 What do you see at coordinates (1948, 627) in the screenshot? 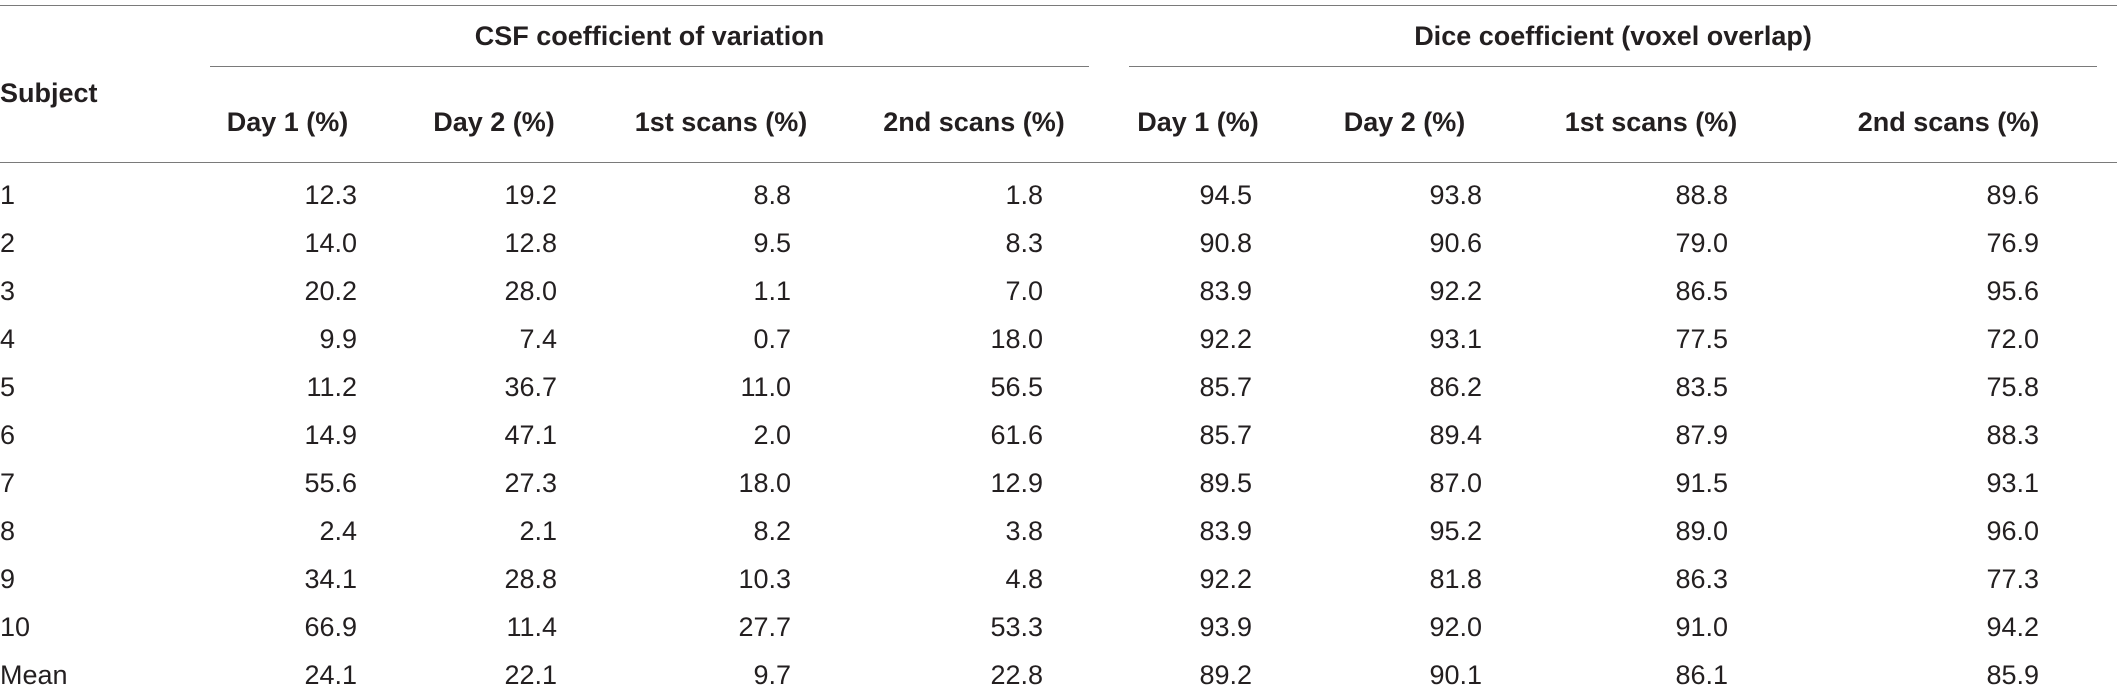
I see `value-cell: 94.2` at bounding box center [1948, 627].